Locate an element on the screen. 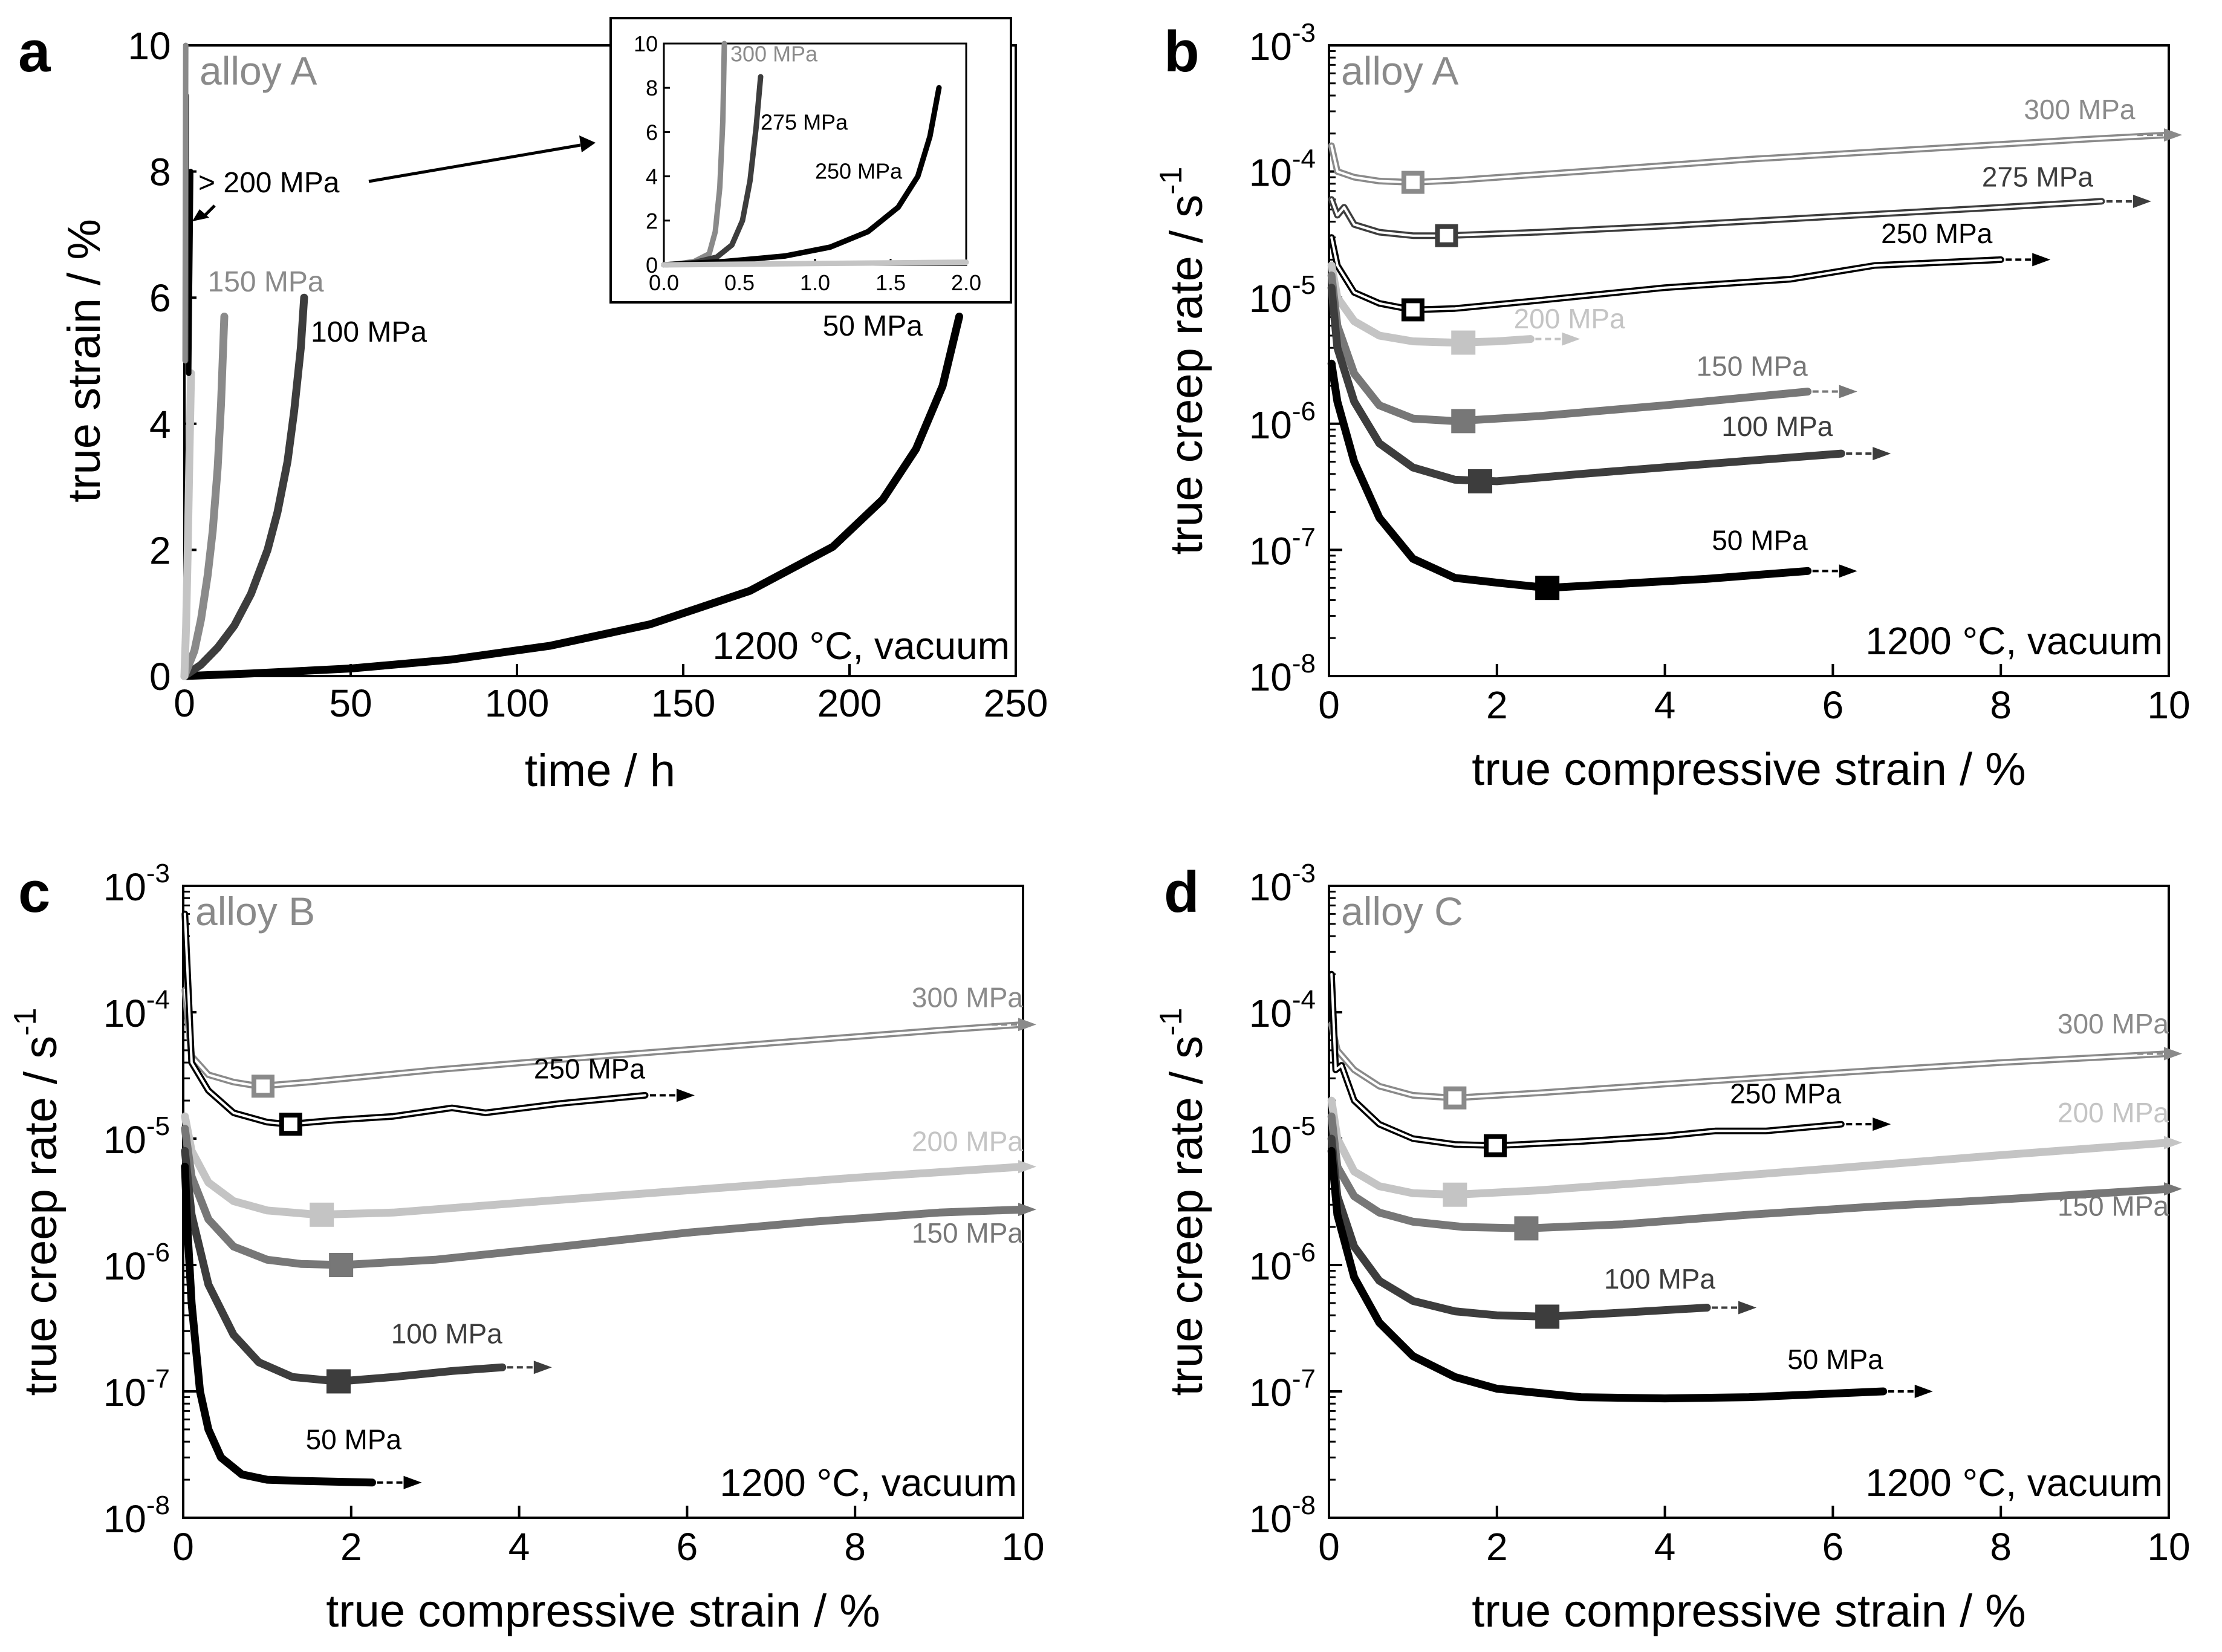 This screenshot has width=2222, height=1652. panel-c-series-300-mpa-inner is located at coordinates (603, 1038).